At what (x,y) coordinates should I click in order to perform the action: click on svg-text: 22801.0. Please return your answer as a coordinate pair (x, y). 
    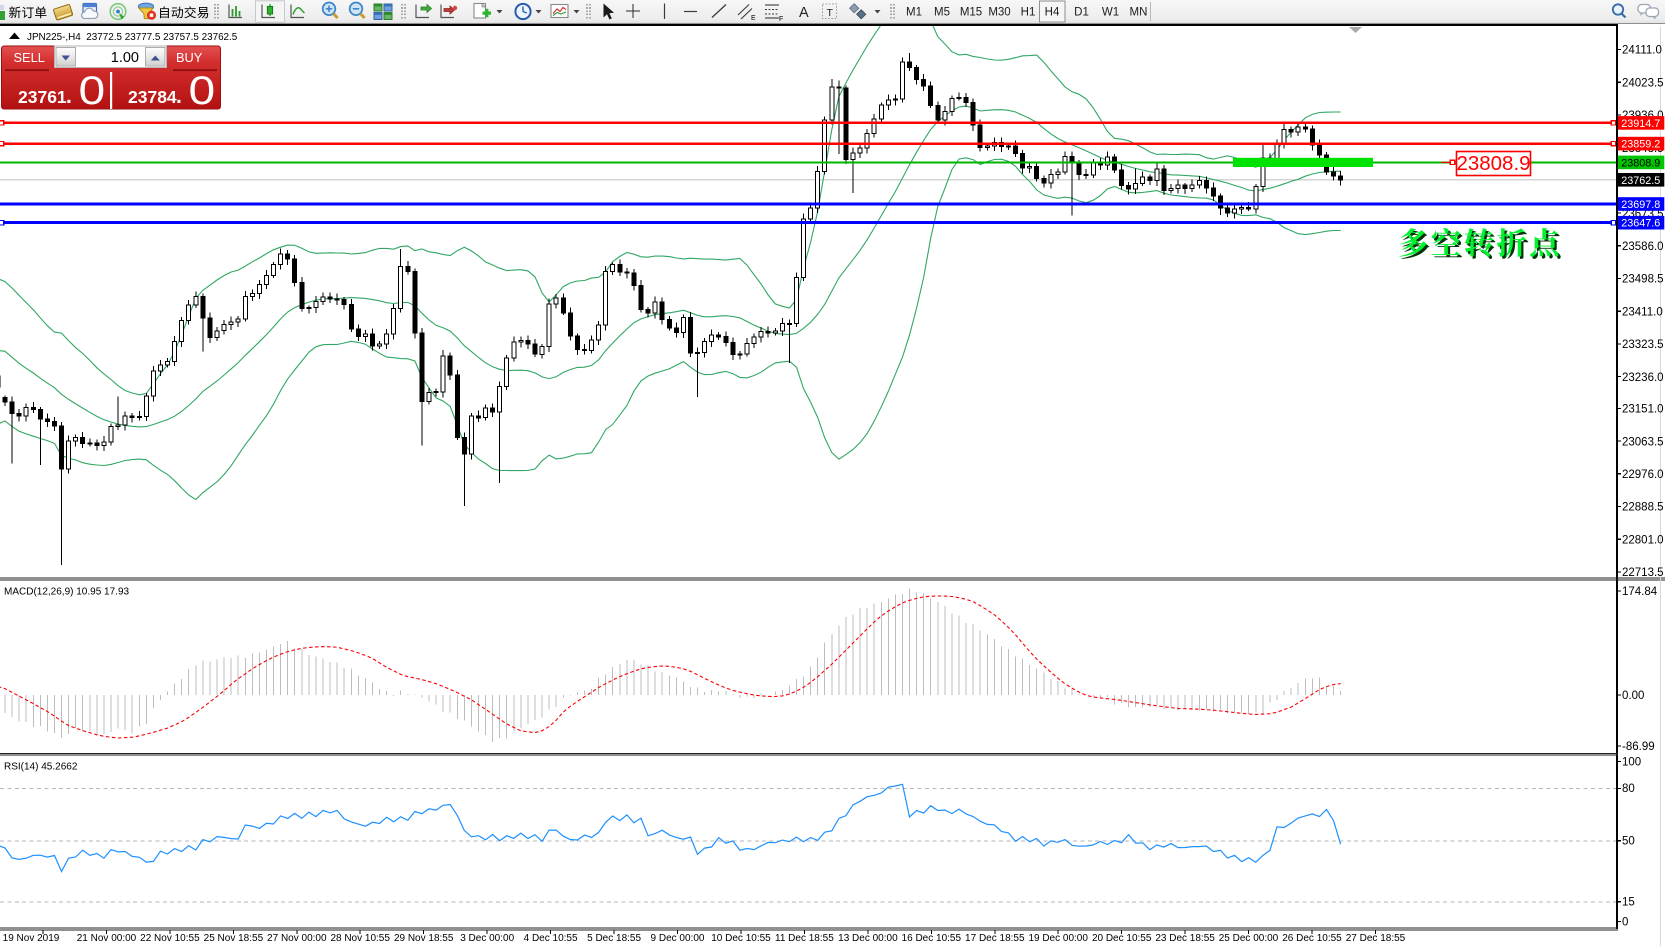
    Looking at the image, I should click on (1643, 540).